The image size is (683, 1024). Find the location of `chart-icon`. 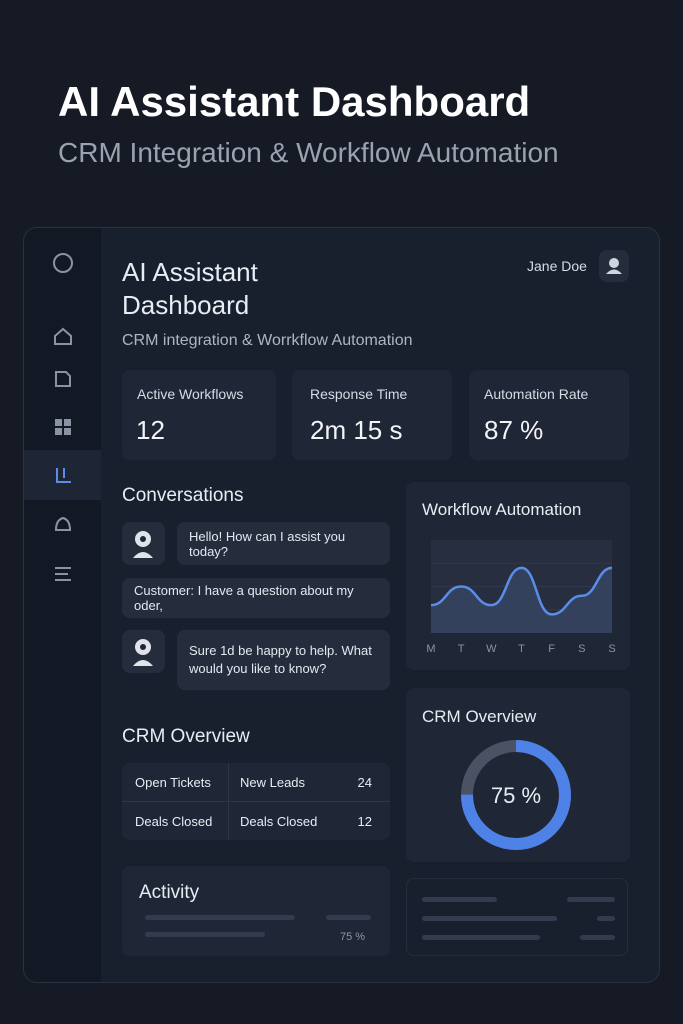

chart-icon is located at coordinates (63, 475).